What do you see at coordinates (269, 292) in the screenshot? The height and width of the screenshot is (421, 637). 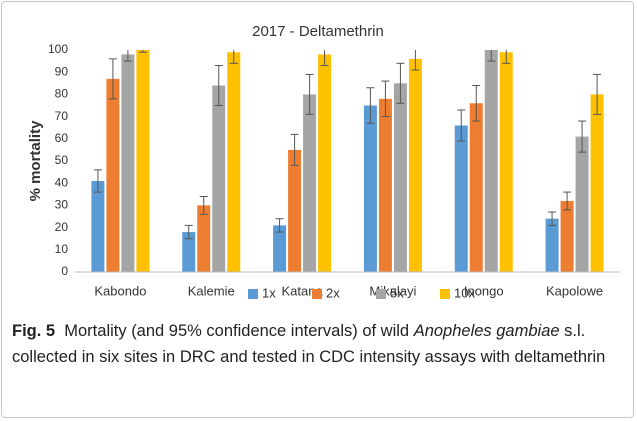 I see `legend-label: 1x` at bounding box center [269, 292].